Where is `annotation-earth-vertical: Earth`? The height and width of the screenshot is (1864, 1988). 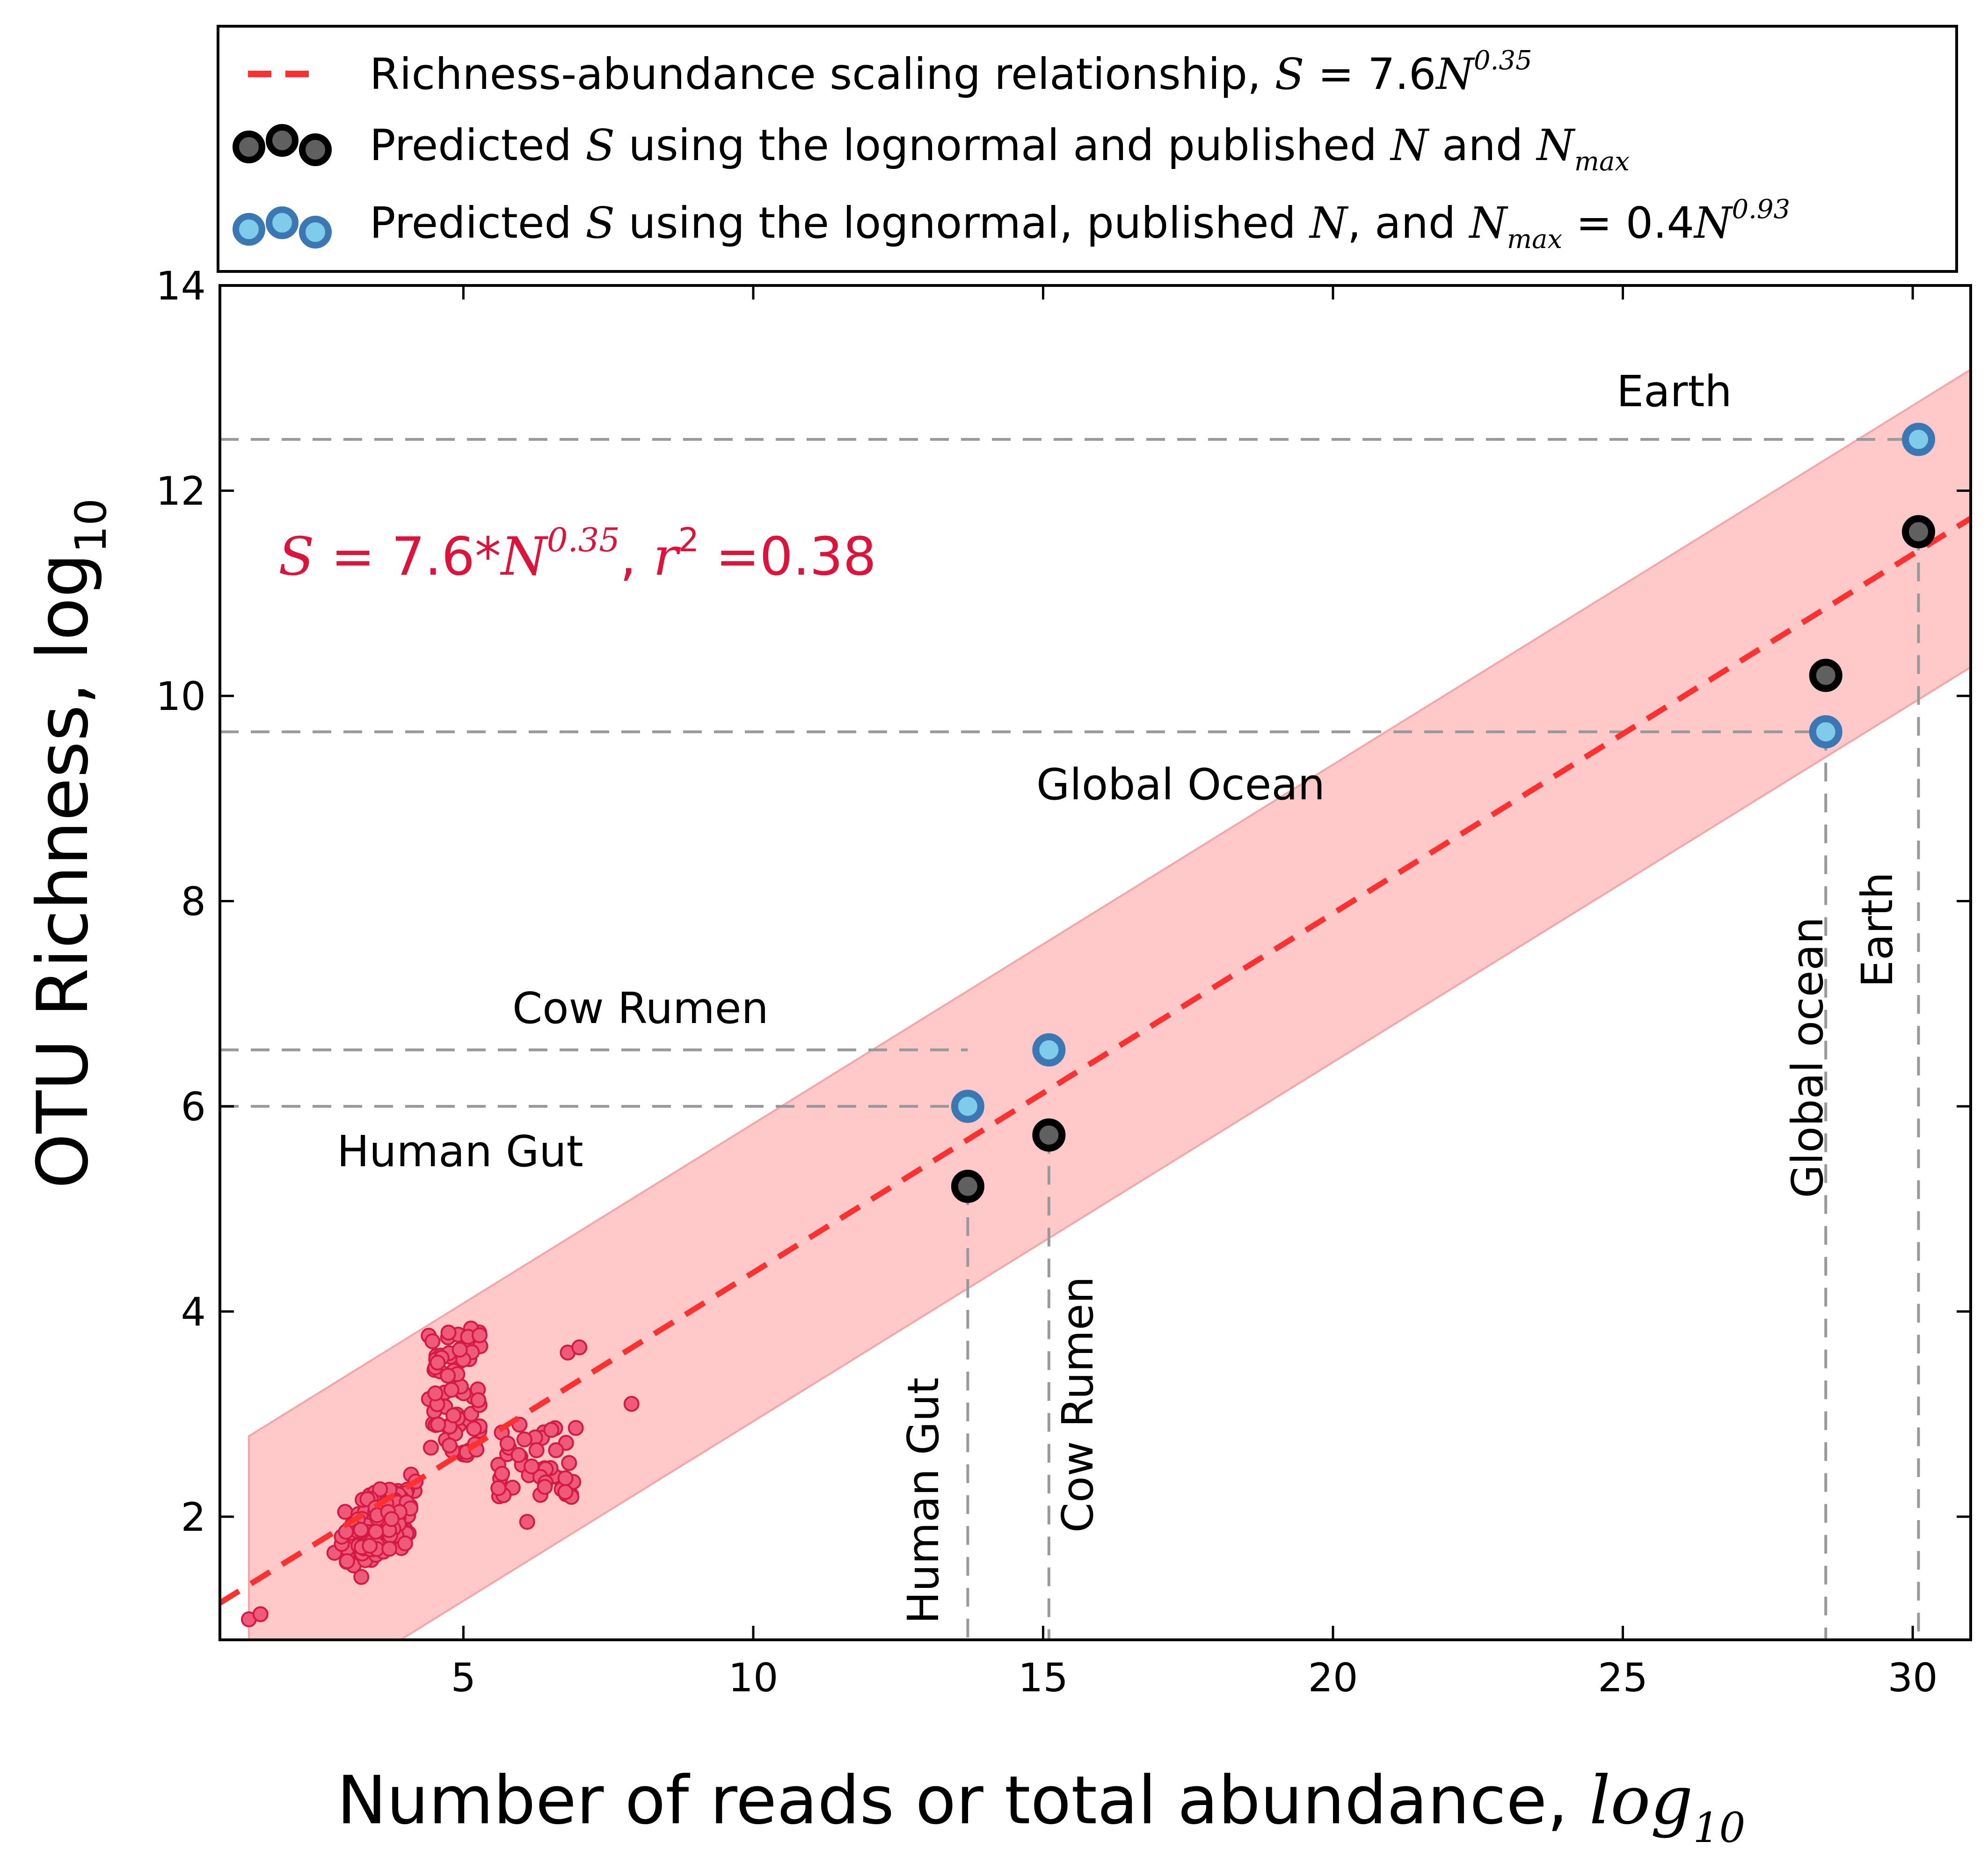 annotation-earth-vertical: Earth is located at coordinates (1877, 929).